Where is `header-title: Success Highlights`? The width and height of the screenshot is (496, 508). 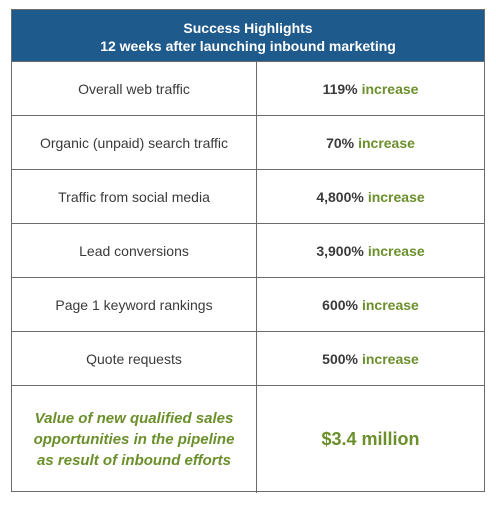 header-title: Success Highlights is located at coordinates (248, 28).